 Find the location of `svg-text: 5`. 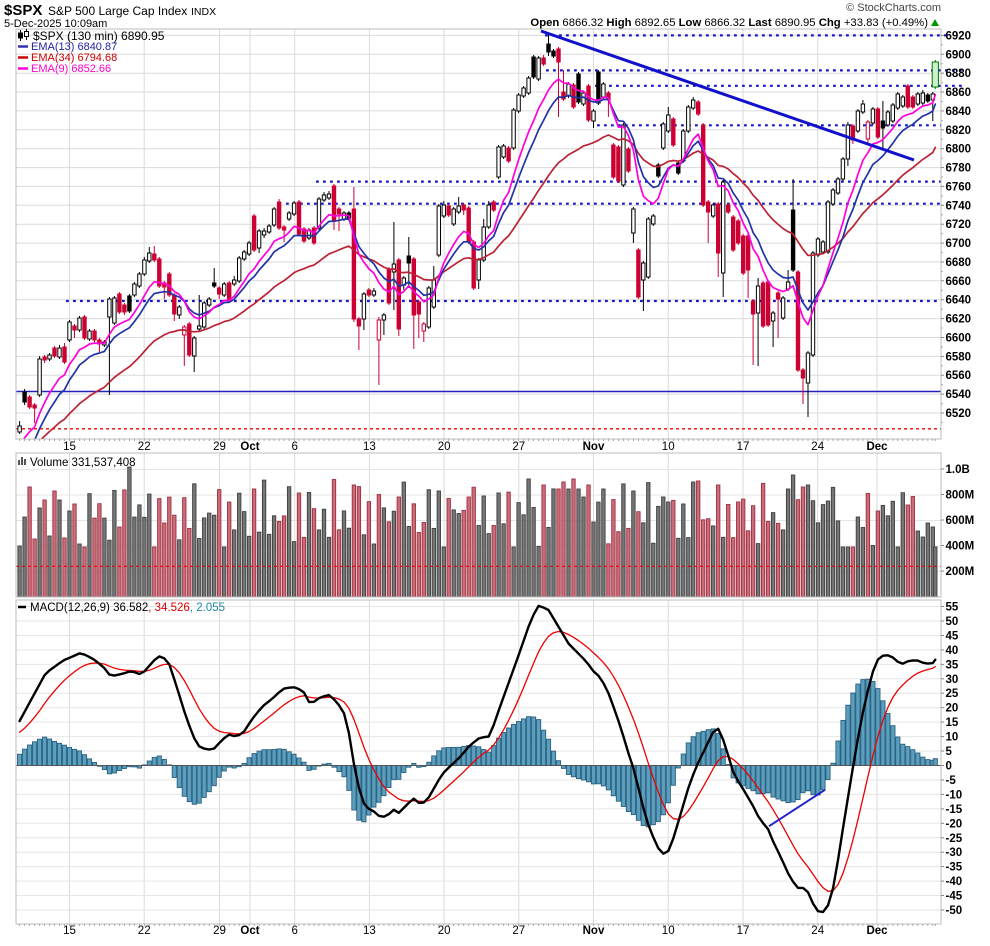

svg-text: 5 is located at coordinates (949, 752).